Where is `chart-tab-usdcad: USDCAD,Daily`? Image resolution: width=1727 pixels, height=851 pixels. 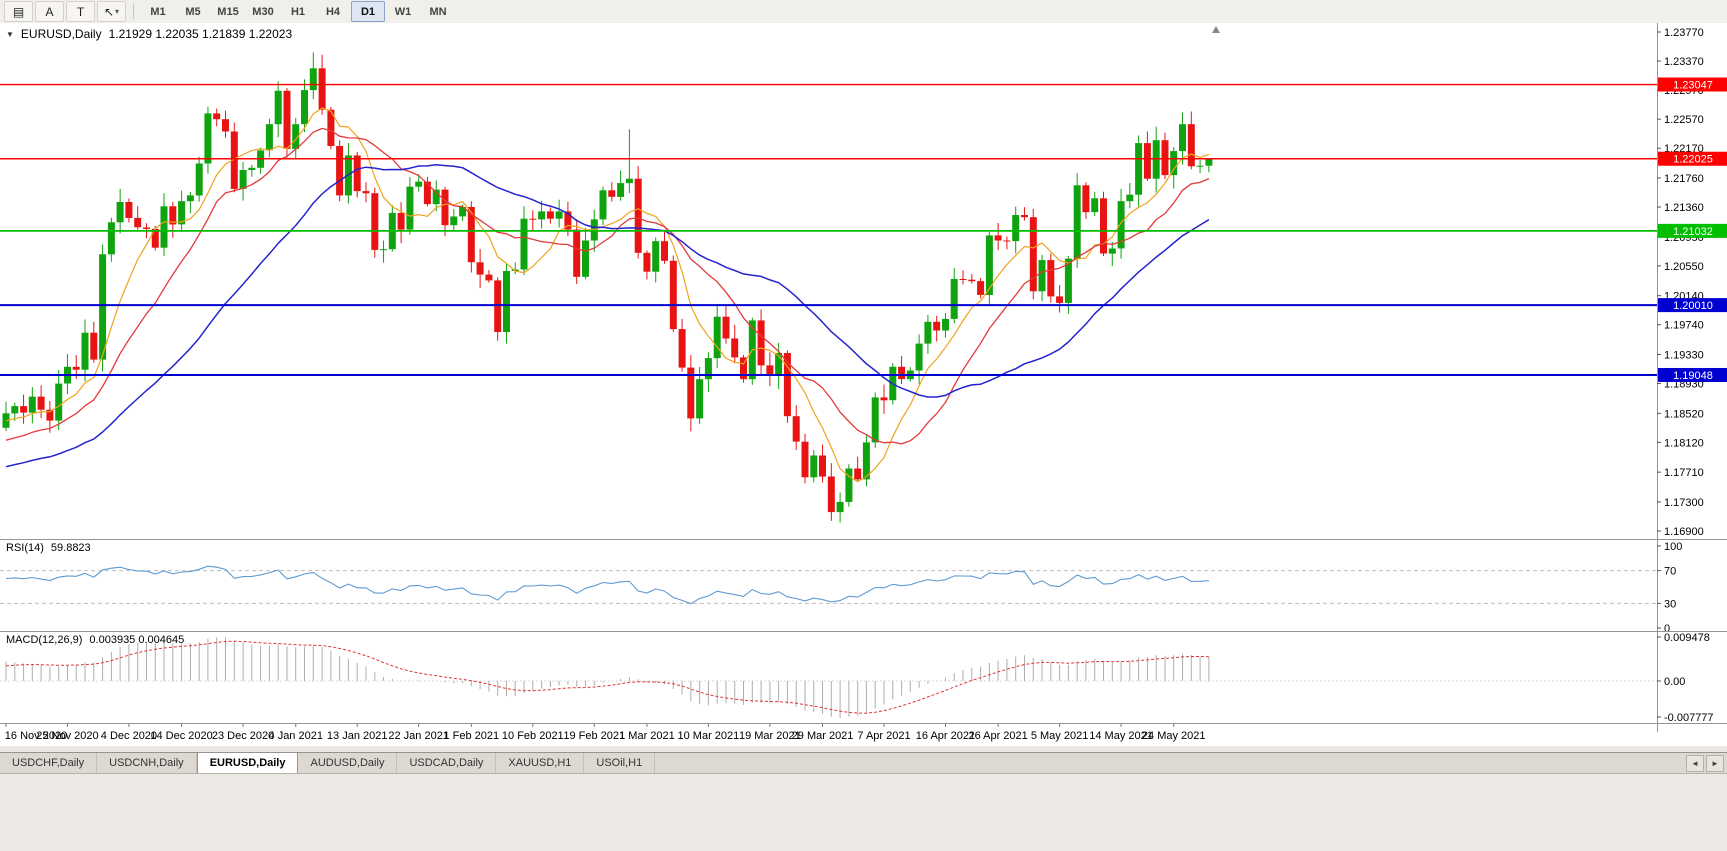
chart-tab-usdcad: USDCAD,Daily is located at coordinates (447, 763).